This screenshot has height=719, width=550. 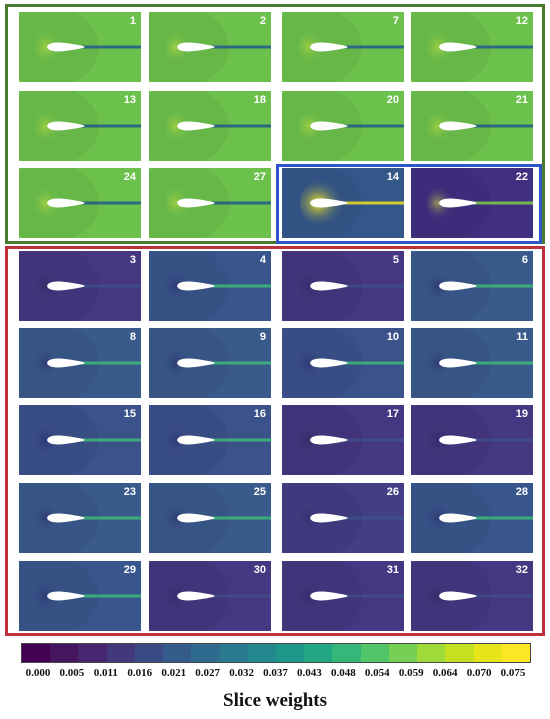 I want to click on slice-tile: 32, so click(x=472, y=596).